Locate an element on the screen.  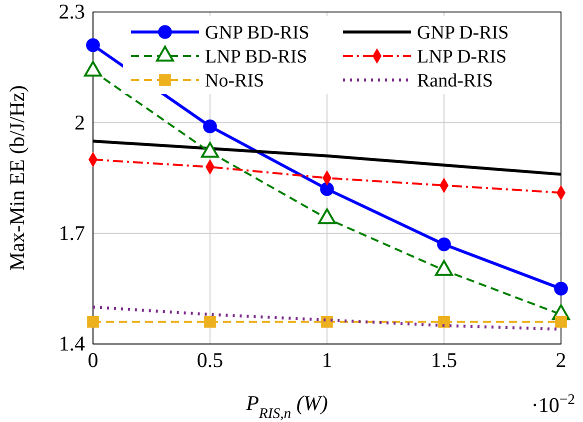
legend-label: GNP BD-RIS is located at coordinates (257, 33).